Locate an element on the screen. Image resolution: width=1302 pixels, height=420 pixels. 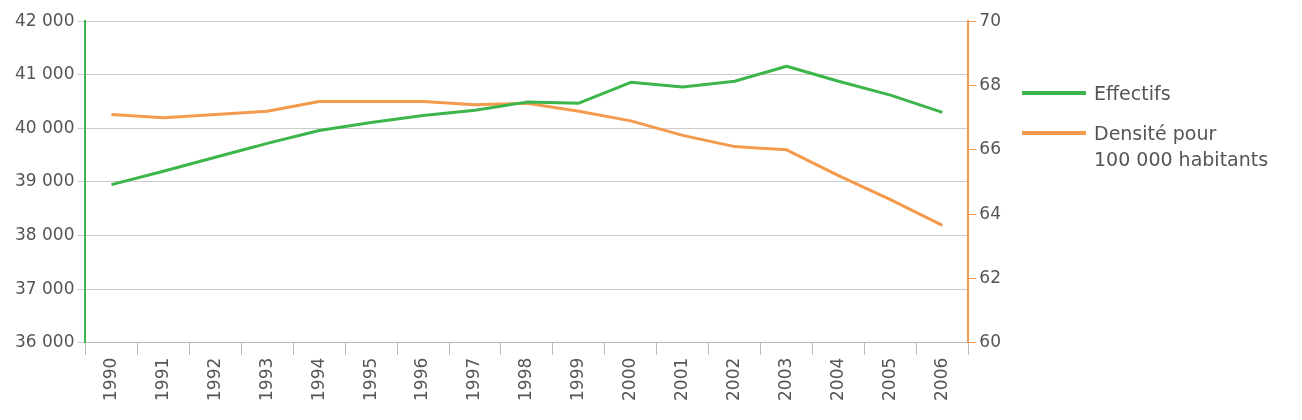
y2-tick-label: 62 is located at coordinates (990, 276).